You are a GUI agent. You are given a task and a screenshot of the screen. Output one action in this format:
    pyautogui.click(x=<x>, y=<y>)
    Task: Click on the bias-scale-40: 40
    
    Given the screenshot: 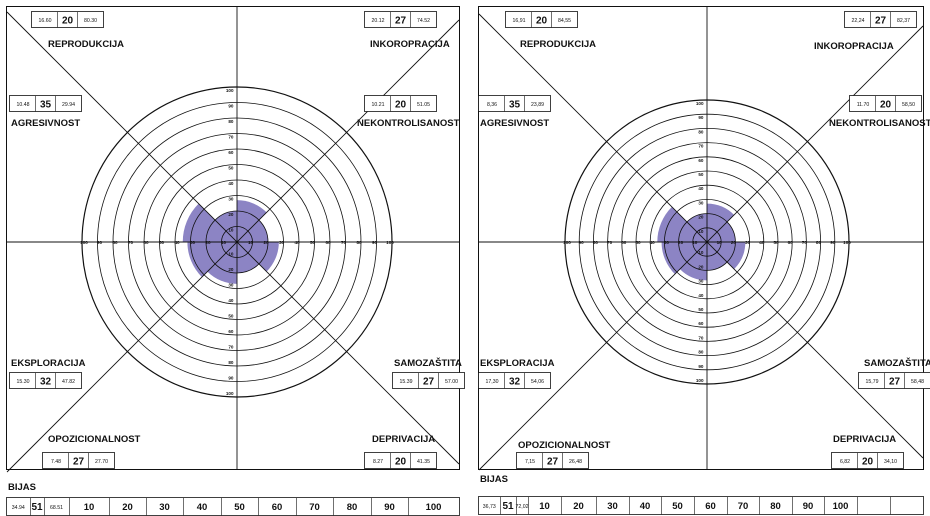 What is the action you would take?
    pyautogui.click(x=202, y=507)
    